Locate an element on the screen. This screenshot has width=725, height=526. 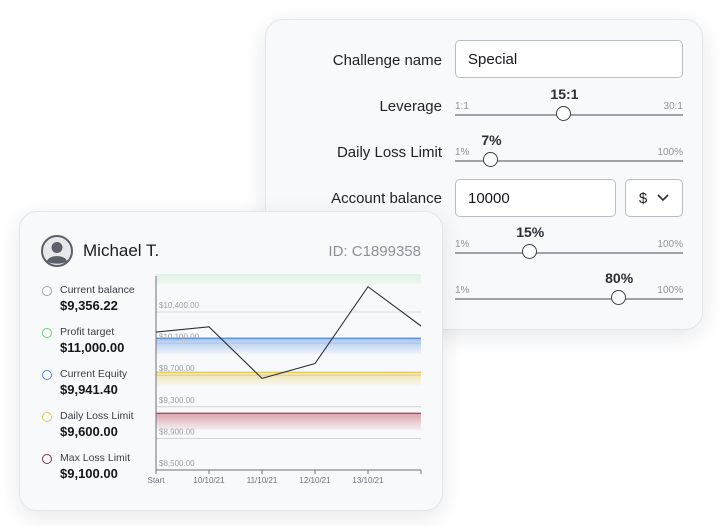
slider-max-label: 30:1 is located at coordinates (673, 106).